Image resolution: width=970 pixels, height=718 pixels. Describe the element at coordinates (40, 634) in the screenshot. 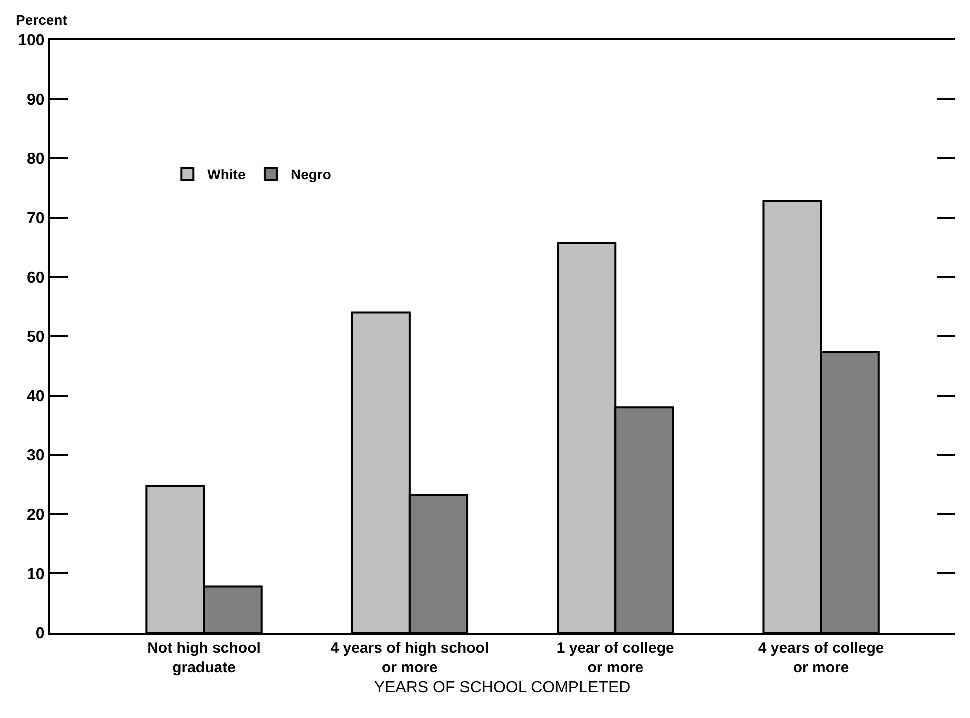

I see `y-tick-label: 0` at that location.